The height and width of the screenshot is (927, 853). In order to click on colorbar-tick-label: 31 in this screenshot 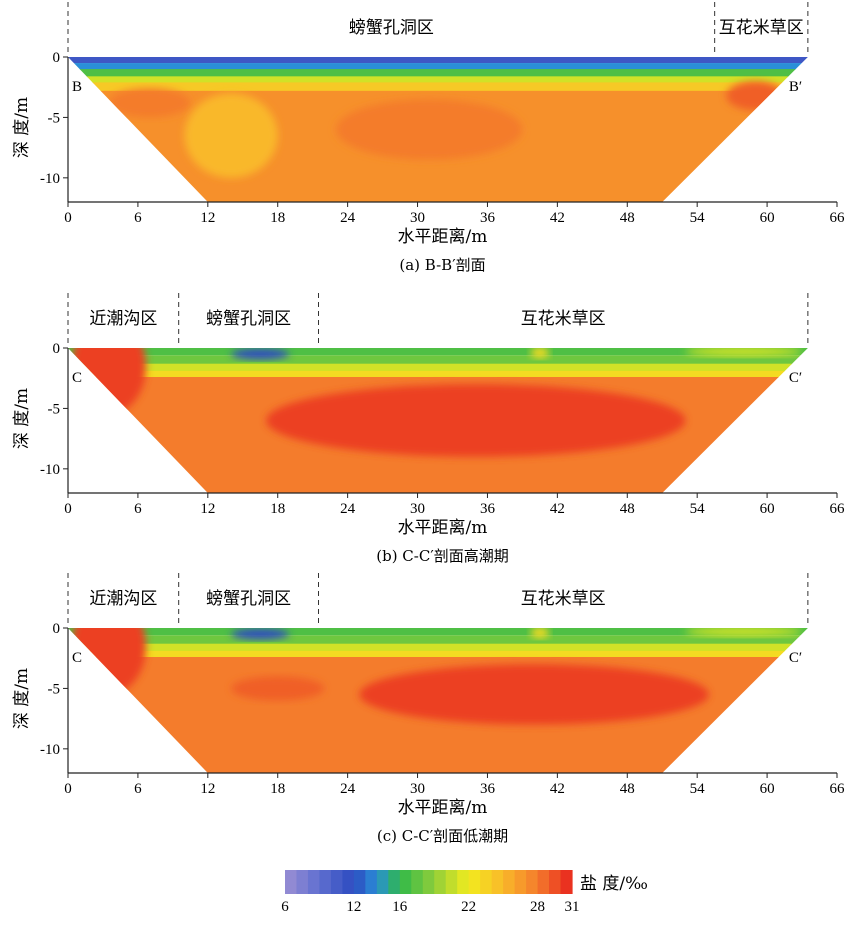, I will do `click(572, 907)`.